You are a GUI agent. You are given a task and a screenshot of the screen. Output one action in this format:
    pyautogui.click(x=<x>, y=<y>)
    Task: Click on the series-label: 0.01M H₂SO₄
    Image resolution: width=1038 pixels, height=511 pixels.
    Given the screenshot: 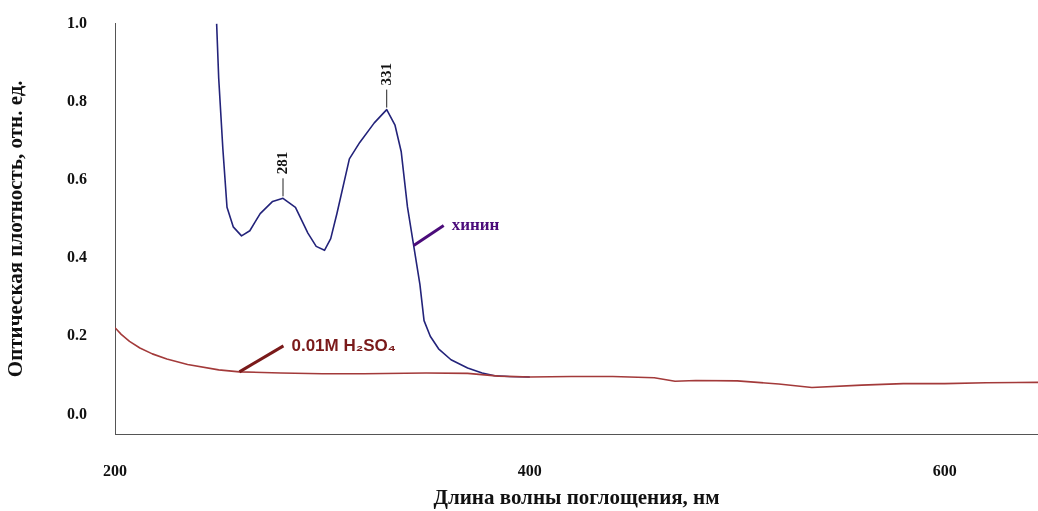 What is the action you would take?
    pyautogui.click(x=343, y=345)
    